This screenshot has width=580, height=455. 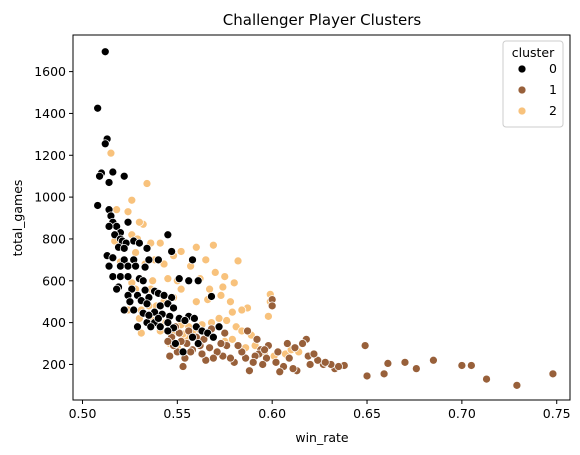 What do you see at coordinates (50, 113) in the screenshot?
I see `y-tick-label: 1400` at bounding box center [50, 113].